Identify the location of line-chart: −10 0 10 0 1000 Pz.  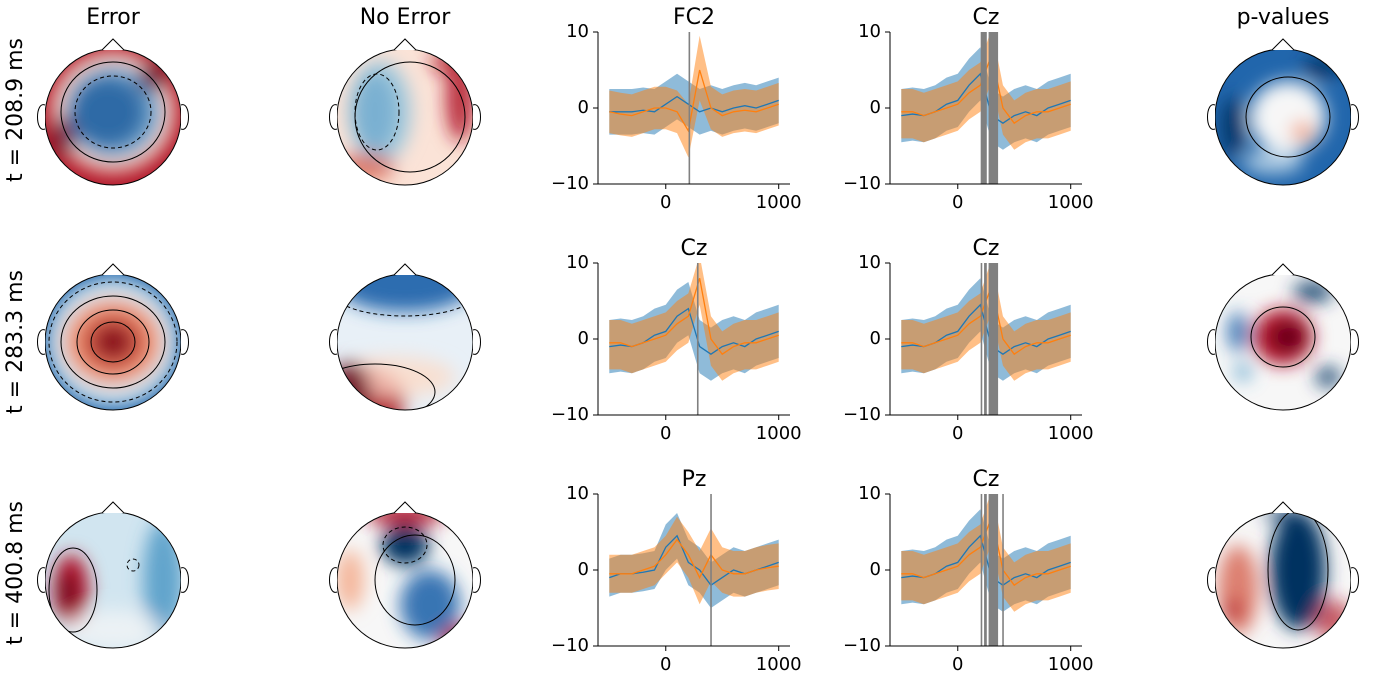
(676, 571).